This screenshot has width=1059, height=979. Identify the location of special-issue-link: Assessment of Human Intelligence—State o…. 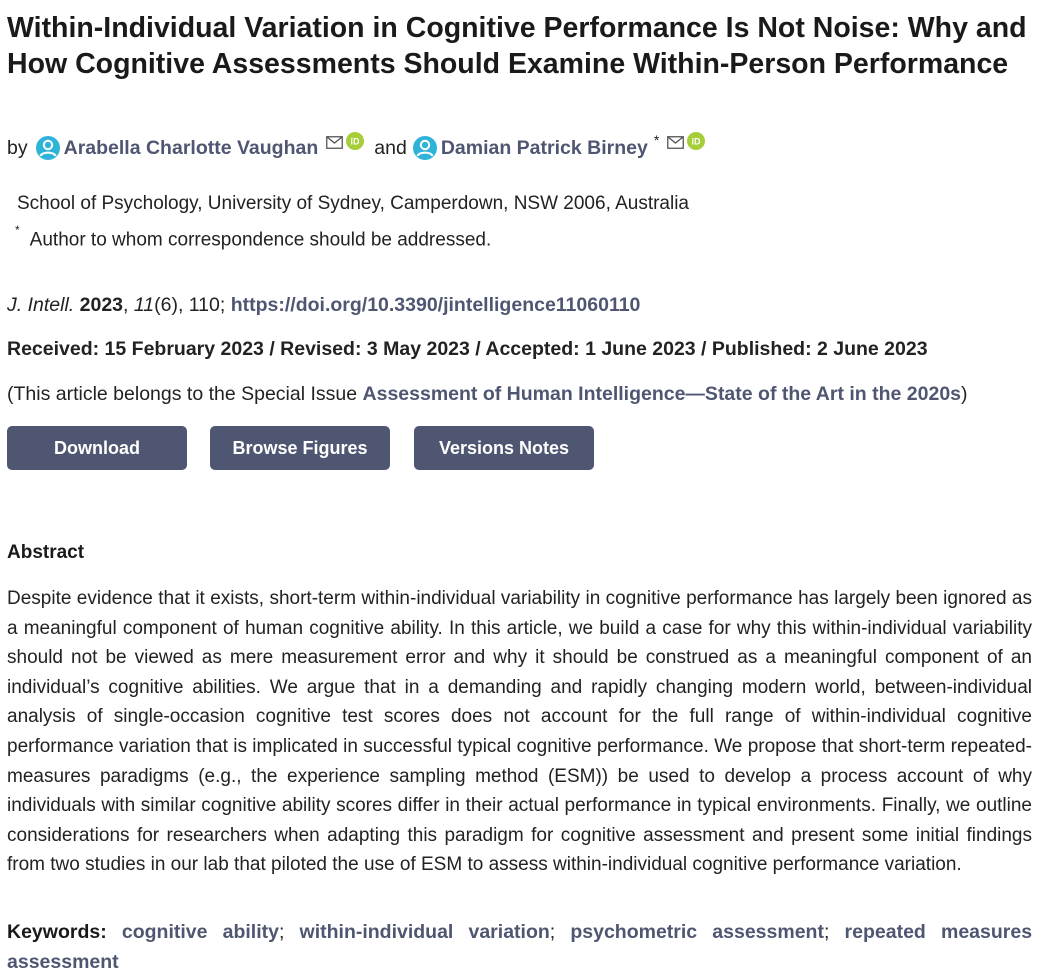
(662, 394).